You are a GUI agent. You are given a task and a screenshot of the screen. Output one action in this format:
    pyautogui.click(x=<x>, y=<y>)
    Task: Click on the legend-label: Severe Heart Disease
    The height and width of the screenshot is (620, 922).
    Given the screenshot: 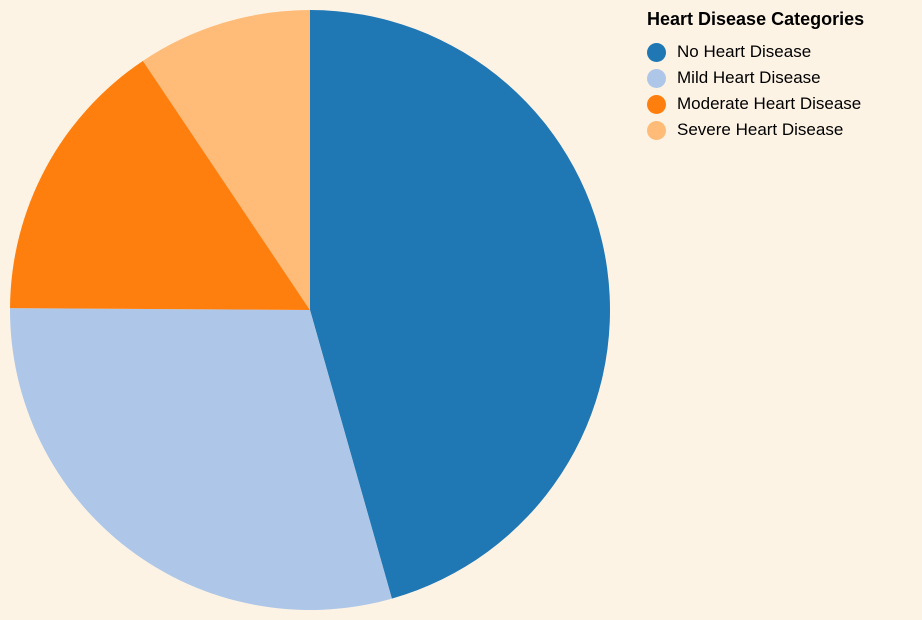 What is the action you would take?
    pyautogui.click(x=760, y=129)
    